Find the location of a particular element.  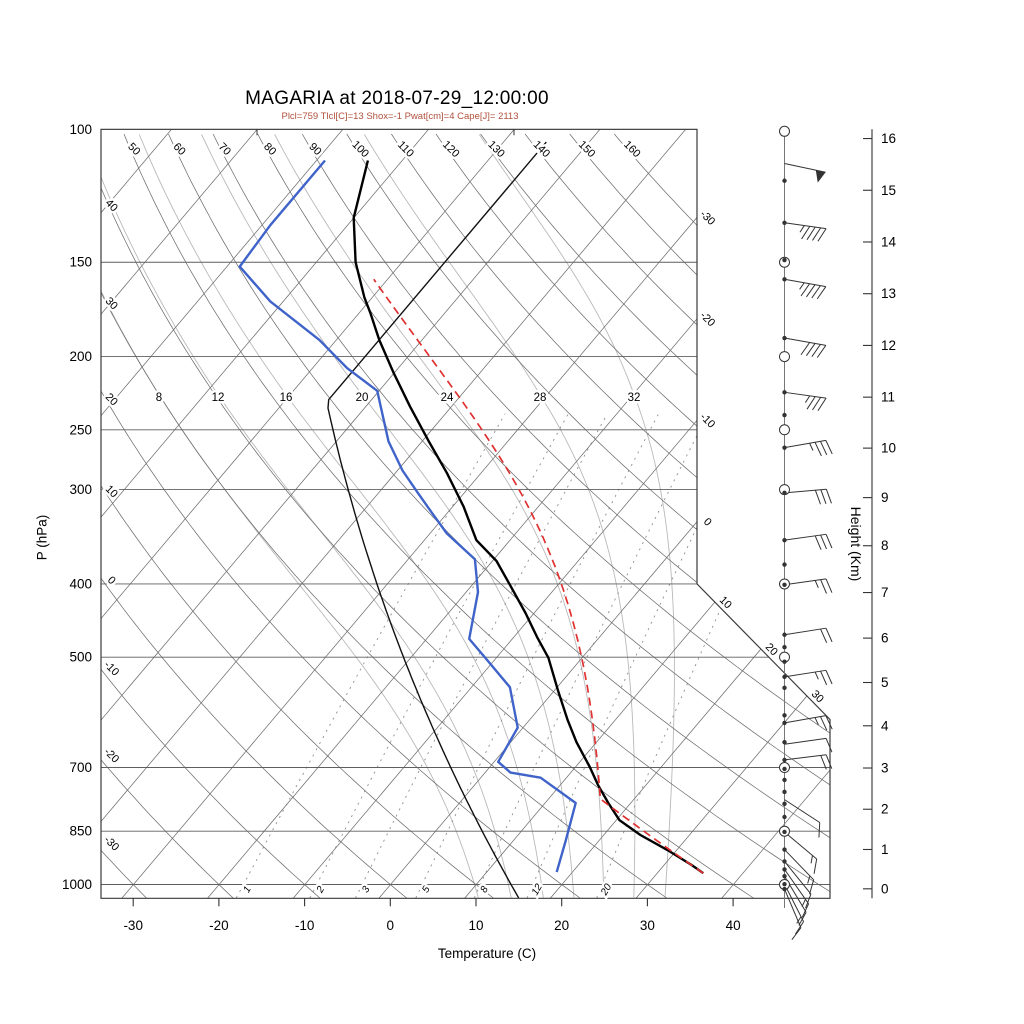

svg-text: 14 is located at coordinates (889, 241).